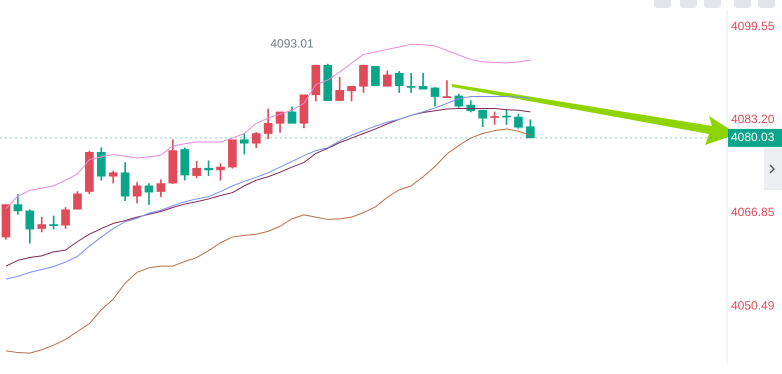  What do you see at coordinates (753, 119) in the screenshot?
I see `y-tick-label: 4083.20` at bounding box center [753, 119].